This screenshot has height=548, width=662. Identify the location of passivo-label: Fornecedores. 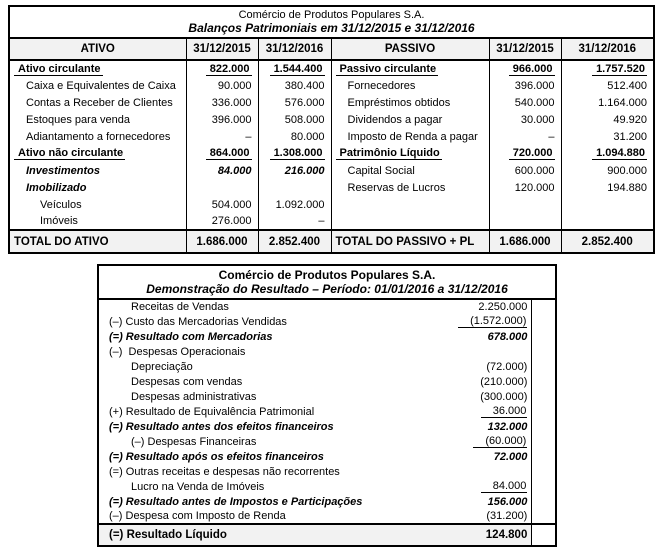
(410, 85).